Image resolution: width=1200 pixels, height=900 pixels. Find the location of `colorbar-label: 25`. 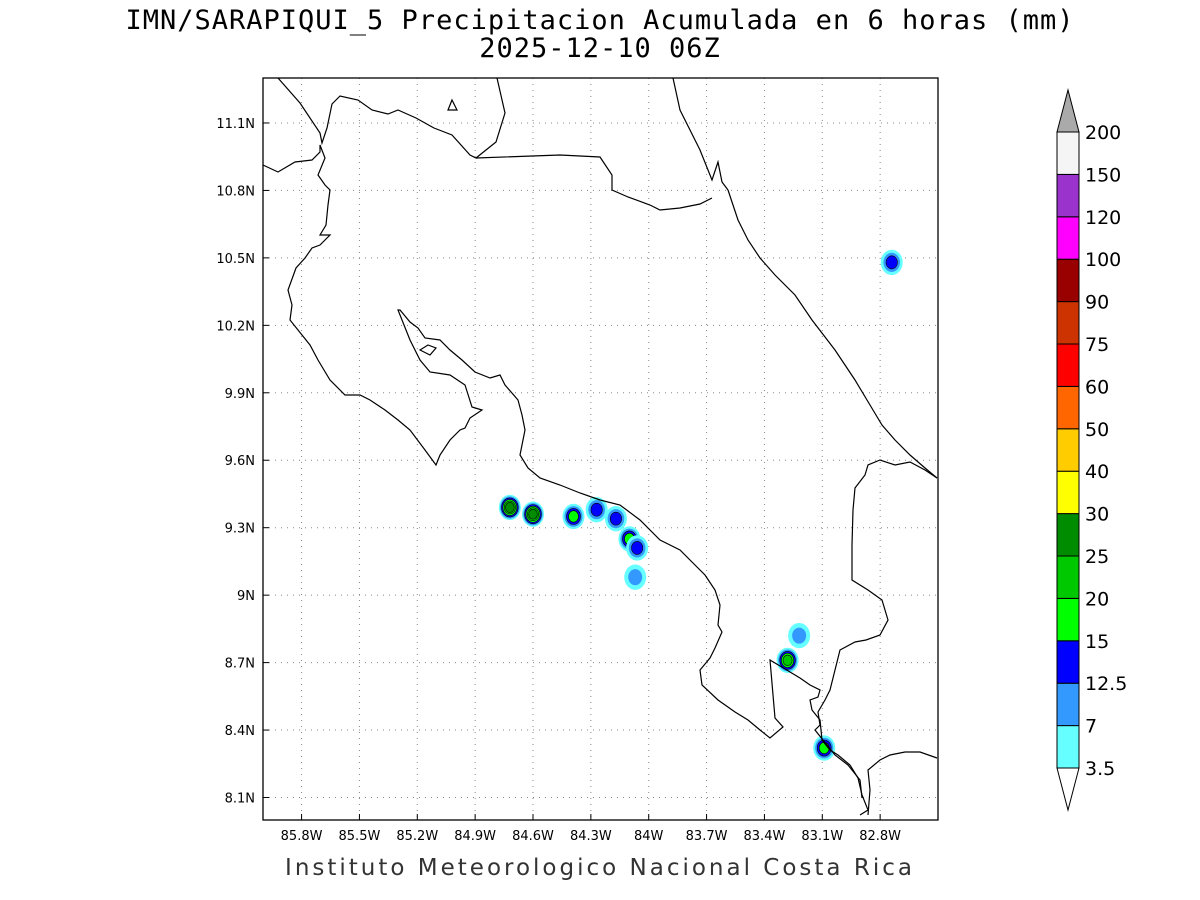

colorbar-label: 25 is located at coordinates (1097, 557).